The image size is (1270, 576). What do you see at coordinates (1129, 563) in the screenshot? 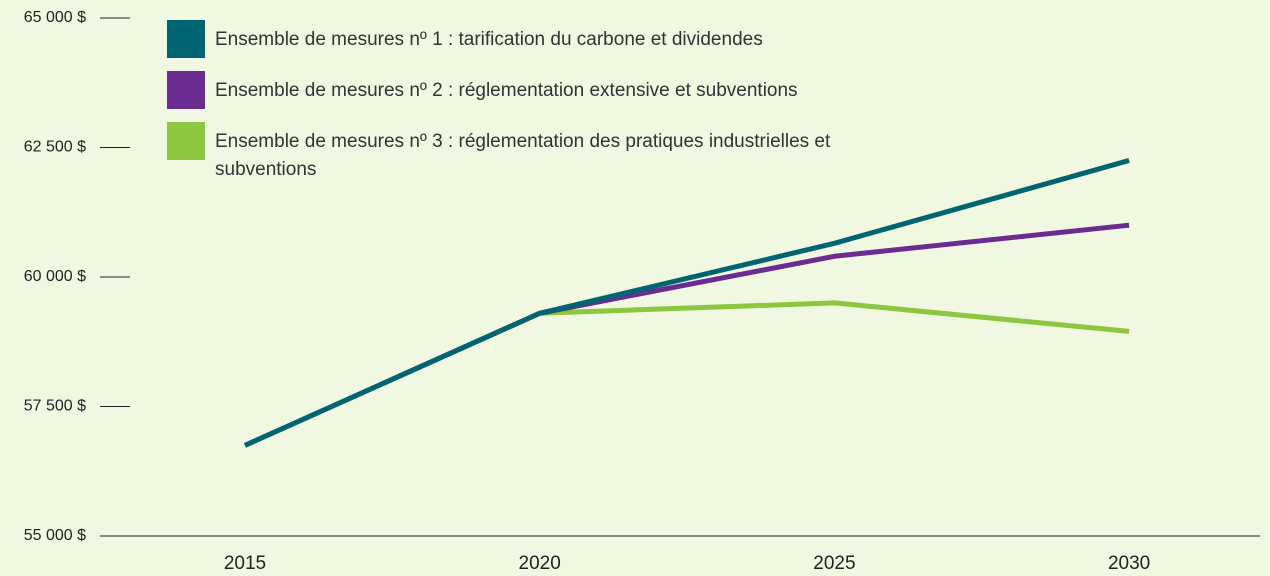
I see `x-tick-label: 2030` at bounding box center [1129, 563].